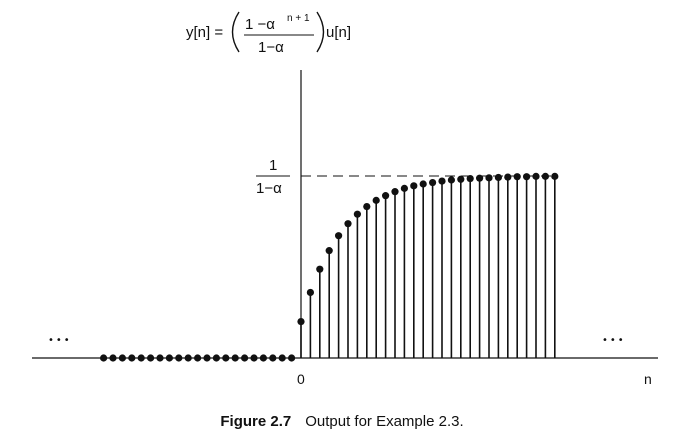 Image resolution: width=684 pixels, height=448 pixels. Describe the element at coordinates (273, 165) in the screenshot. I see `asymptote-label-numerator: 1` at that location.